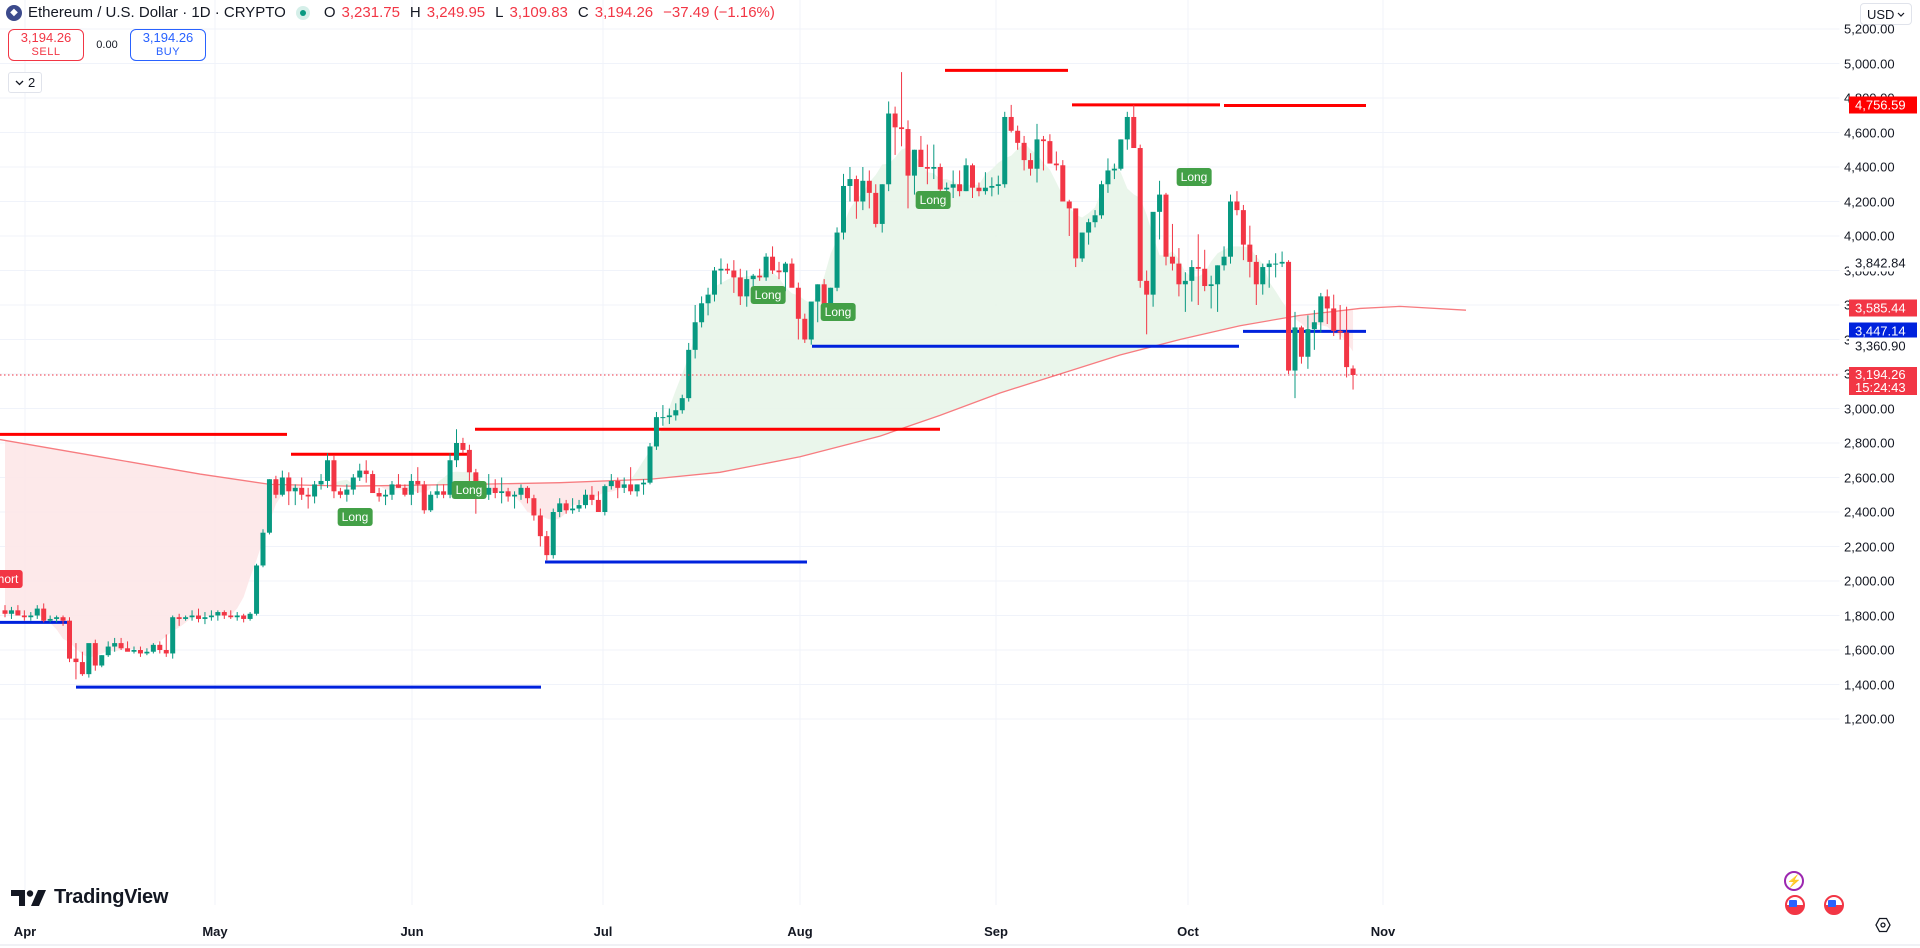 The height and width of the screenshot is (948, 1920). What do you see at coordinates (89, 897) in the screenshot?
I see `tradingview-logo: TradingView` at bounding box center [89, 897].